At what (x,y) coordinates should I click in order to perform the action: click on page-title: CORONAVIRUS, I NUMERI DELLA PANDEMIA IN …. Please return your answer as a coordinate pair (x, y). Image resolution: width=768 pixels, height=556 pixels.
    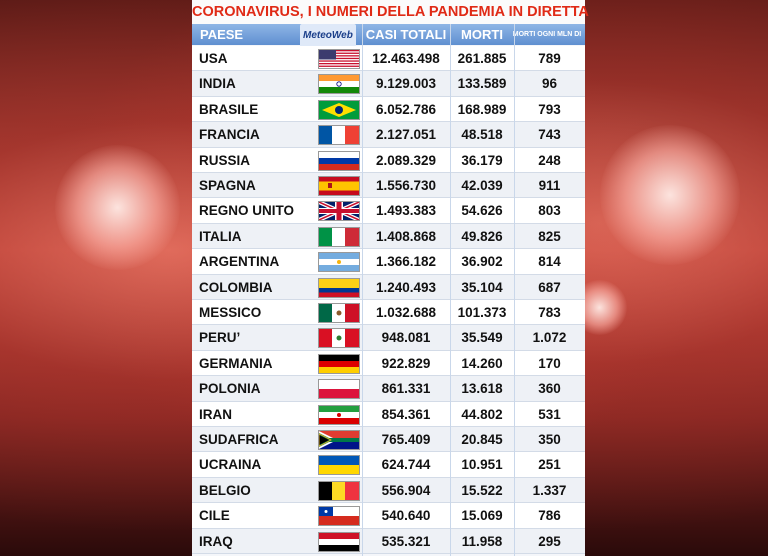
    Looking at the image, I should click on (390, 12).